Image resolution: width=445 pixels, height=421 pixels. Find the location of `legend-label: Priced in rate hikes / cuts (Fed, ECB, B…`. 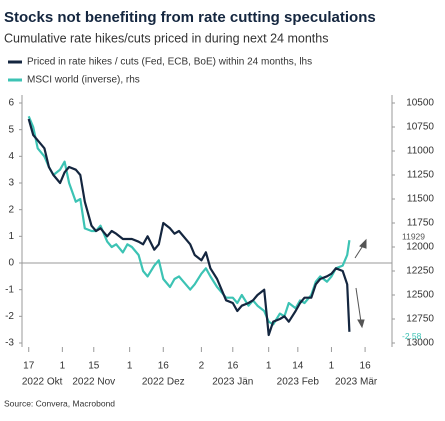

legend-label: Priced in rate hikes / cuts (Fed, ECB, B… is located at coordinates (169, 62).